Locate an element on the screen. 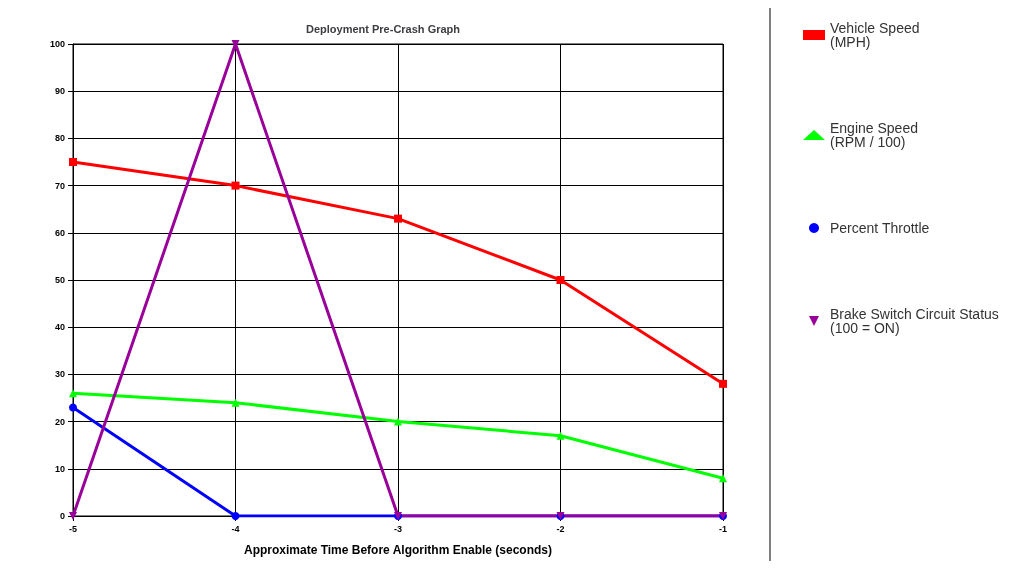  y-tick-label: 0 is located at coordinates (62, 516).